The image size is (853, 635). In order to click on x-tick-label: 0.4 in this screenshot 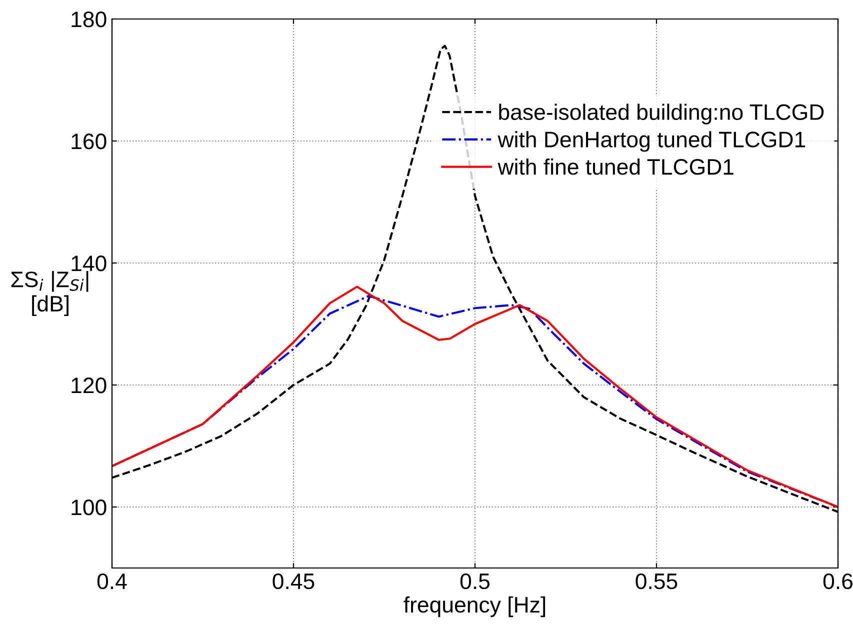, I will do `click(112, 581)`.